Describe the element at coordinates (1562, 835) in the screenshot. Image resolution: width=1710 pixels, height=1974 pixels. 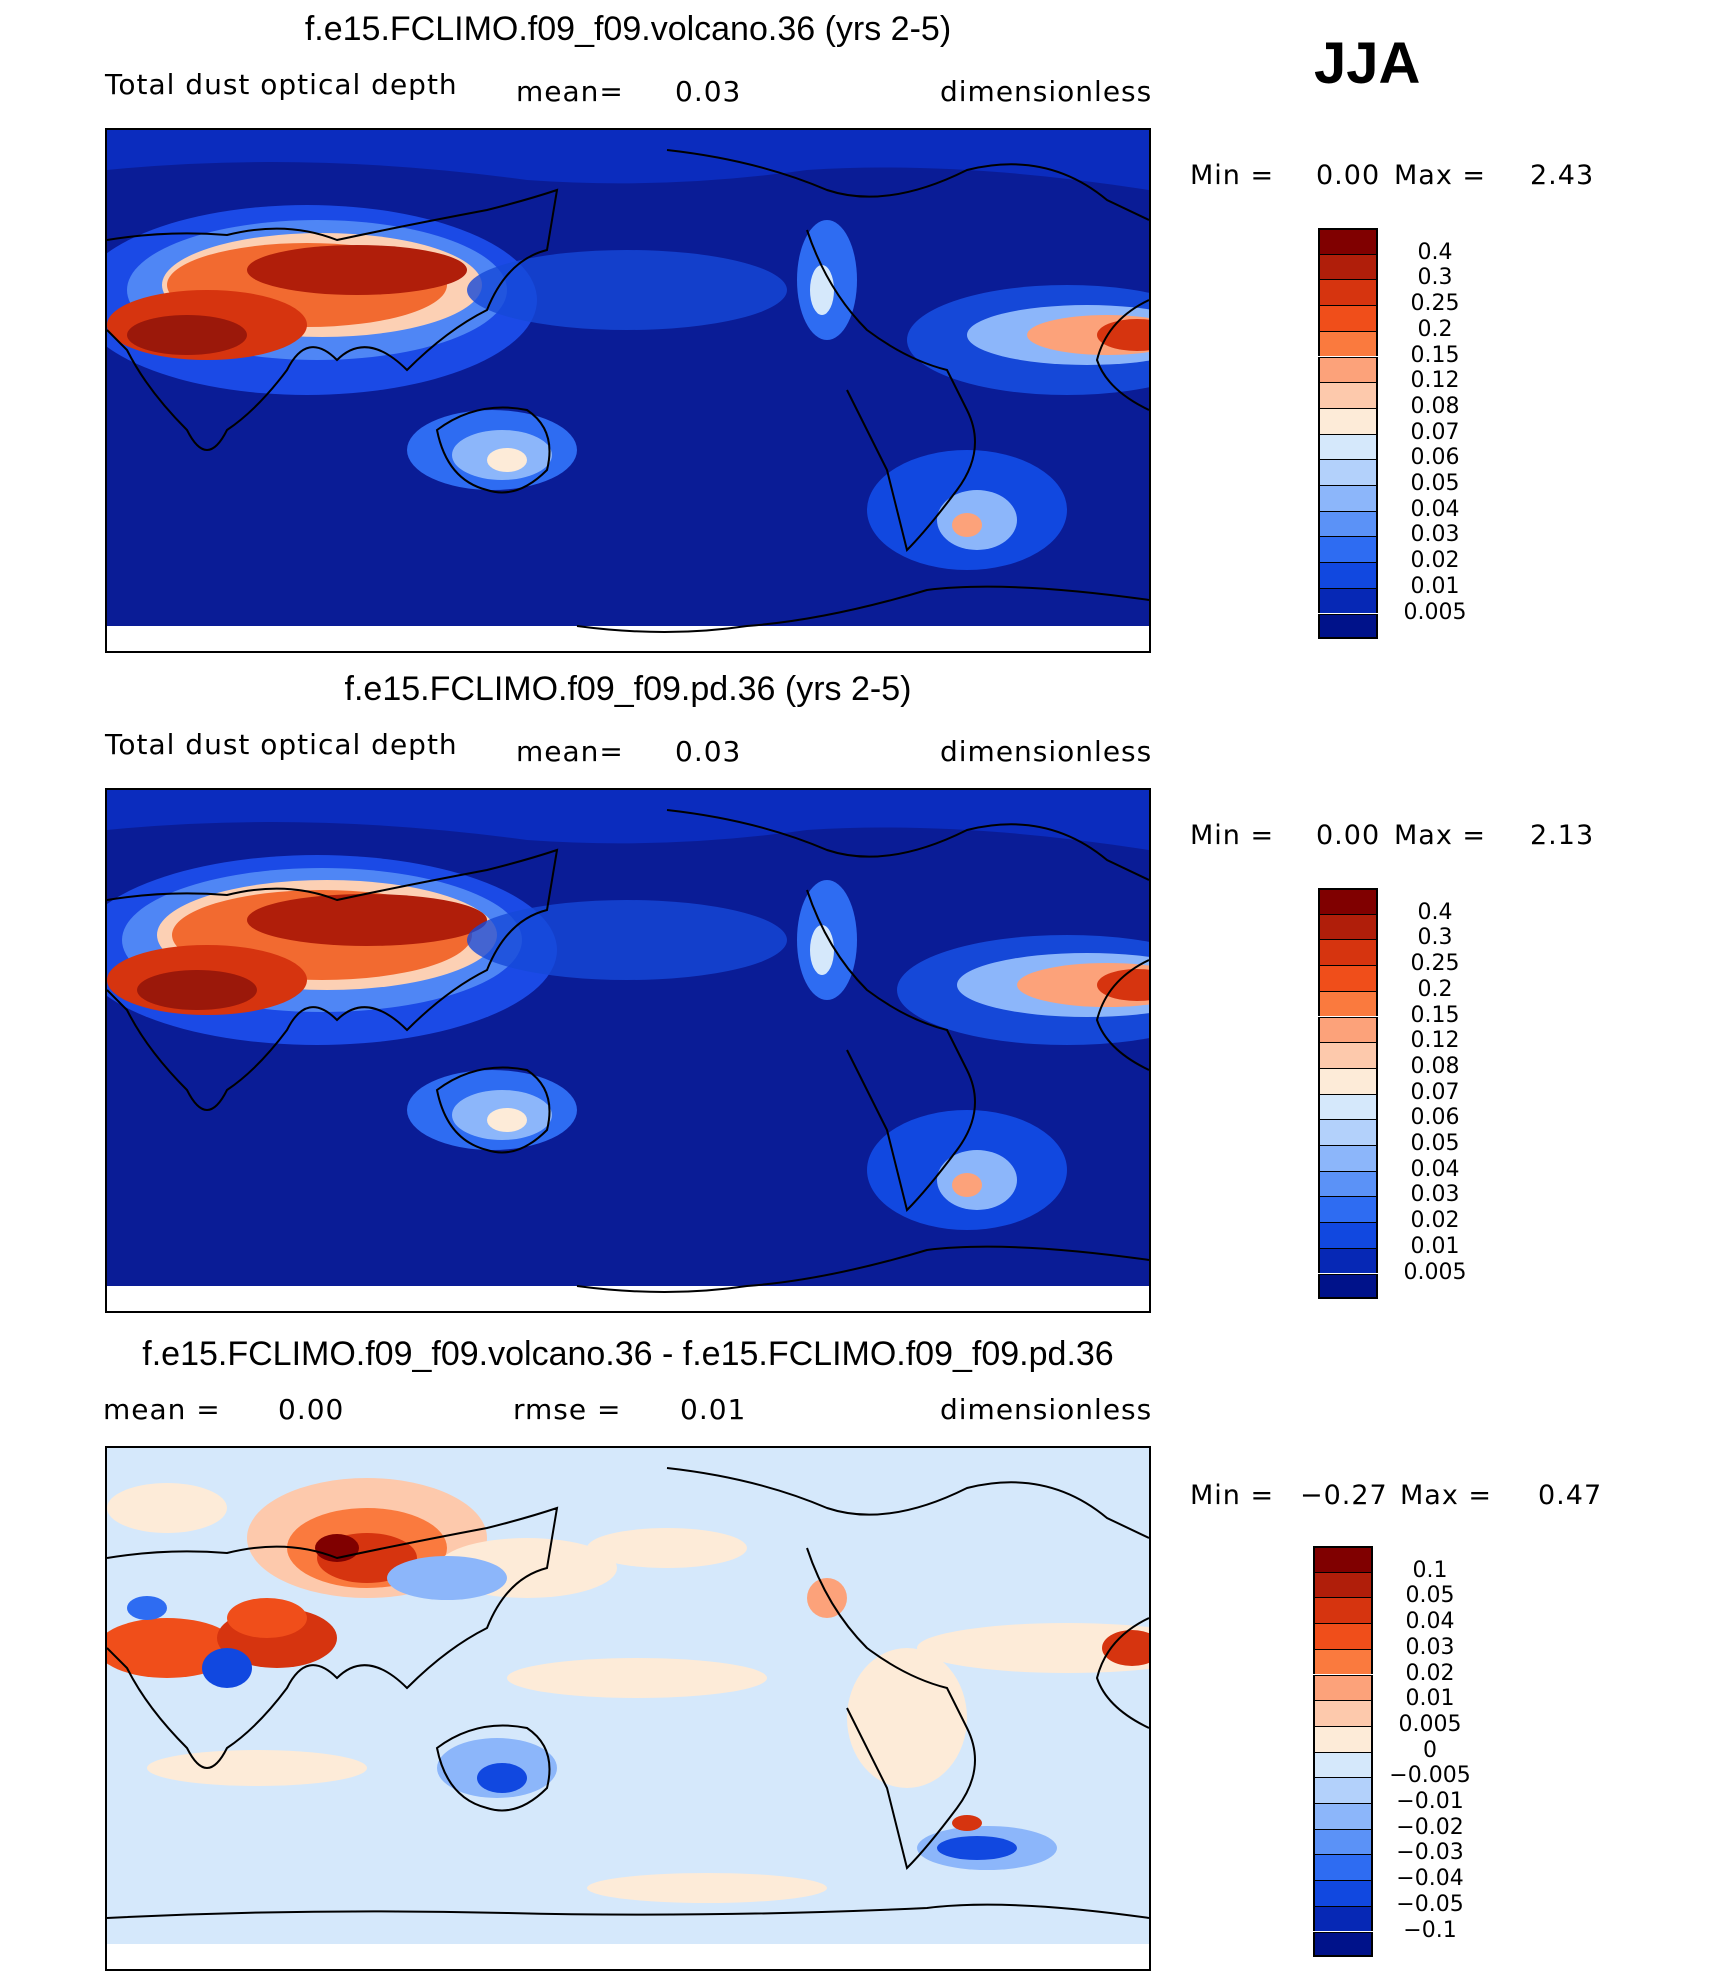
I see `panel2-max-value: 2.13` at that location.